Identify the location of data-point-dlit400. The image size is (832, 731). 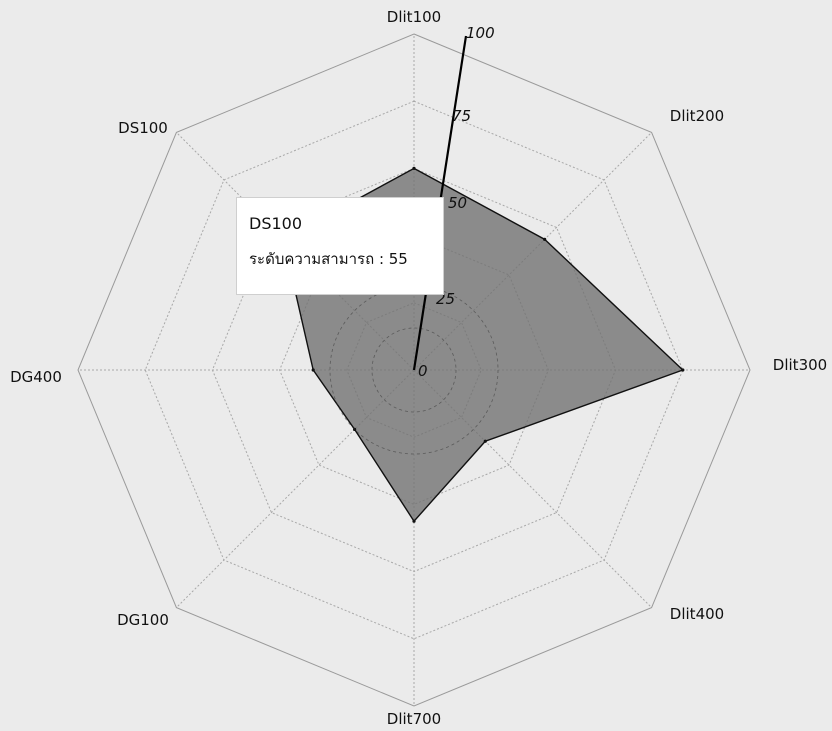
(485, 441).